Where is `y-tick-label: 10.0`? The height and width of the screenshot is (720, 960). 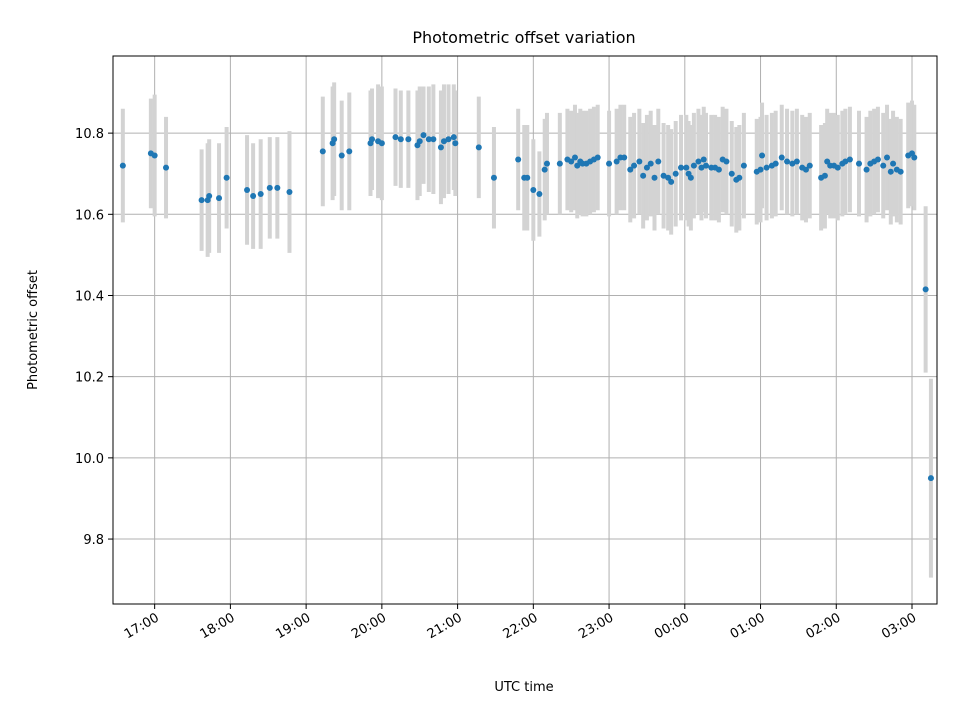 y-tick-label: 10.0 is located at coordinates (89, 459).